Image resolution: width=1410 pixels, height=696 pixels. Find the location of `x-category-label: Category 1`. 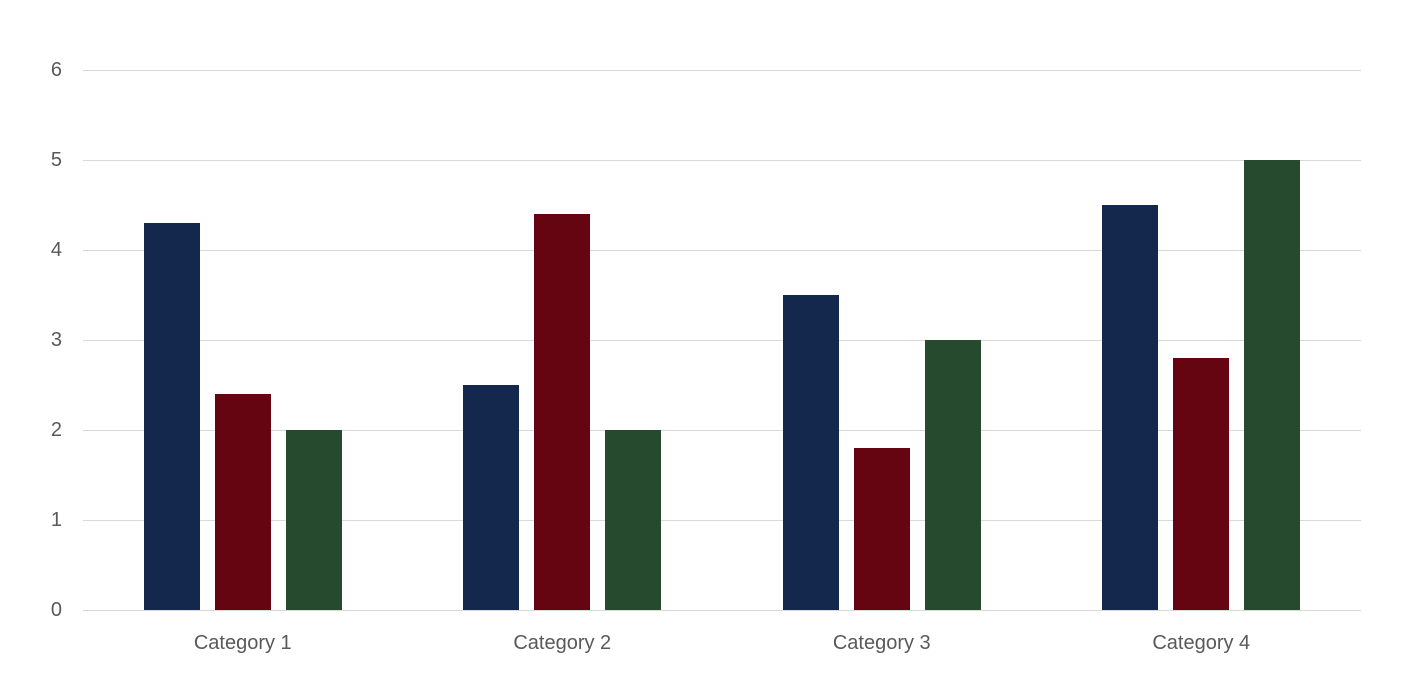

x-category-label: Category 1 is located at coordinates (242, 643).